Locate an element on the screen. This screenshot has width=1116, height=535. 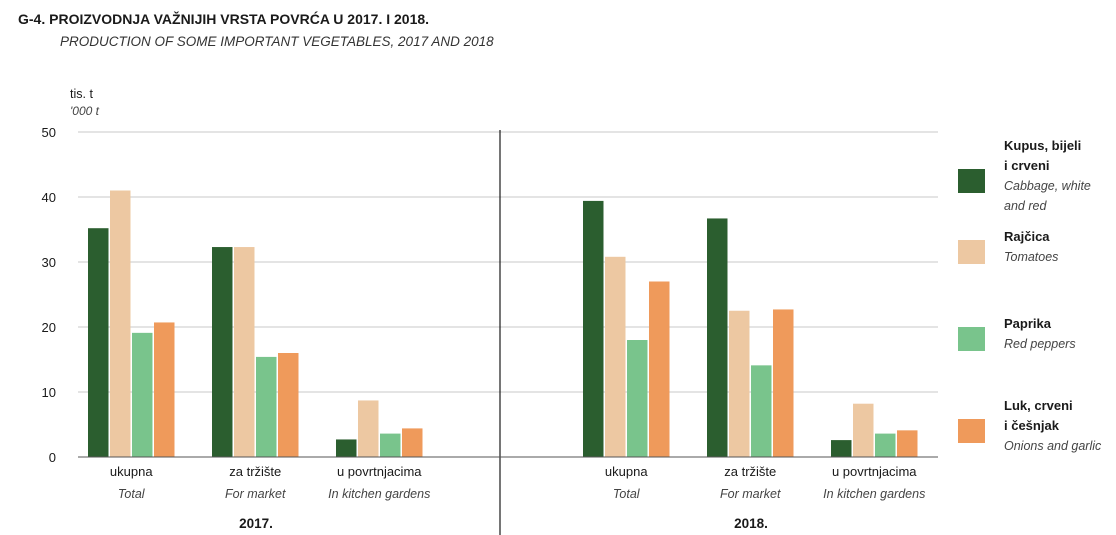
legend-label-en: Onions and garlic is located at coordinates (1053, 446).